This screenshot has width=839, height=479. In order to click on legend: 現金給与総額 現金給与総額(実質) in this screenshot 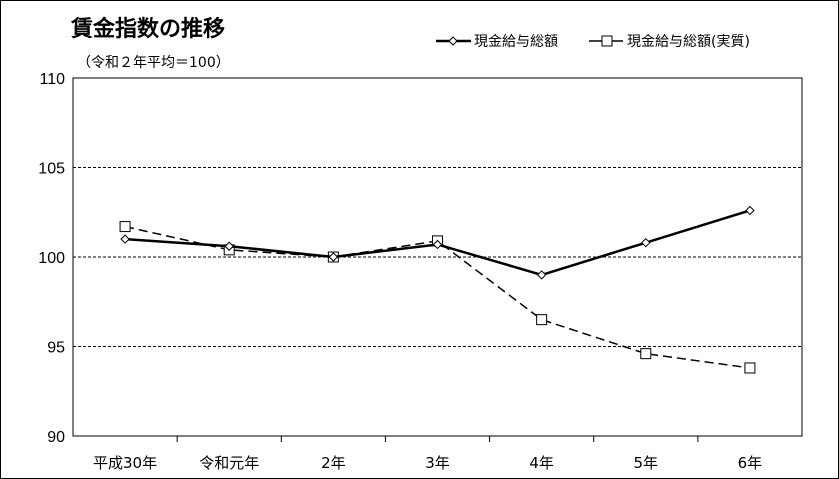, I will do `click(593, 42)`.